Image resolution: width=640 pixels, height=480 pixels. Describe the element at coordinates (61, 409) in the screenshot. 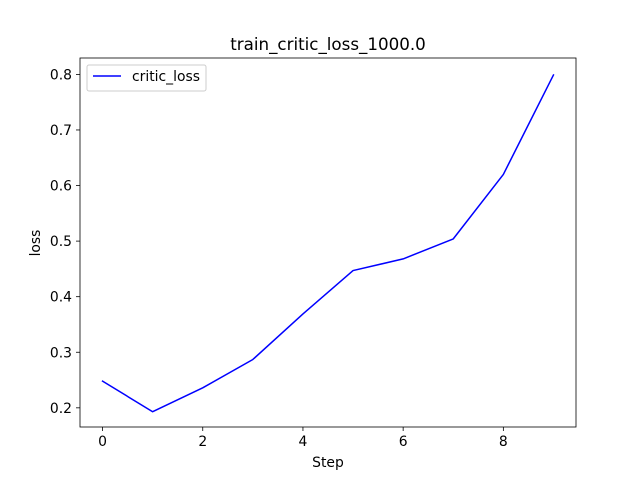

I see `y-tick-label: 0.2` at that location.